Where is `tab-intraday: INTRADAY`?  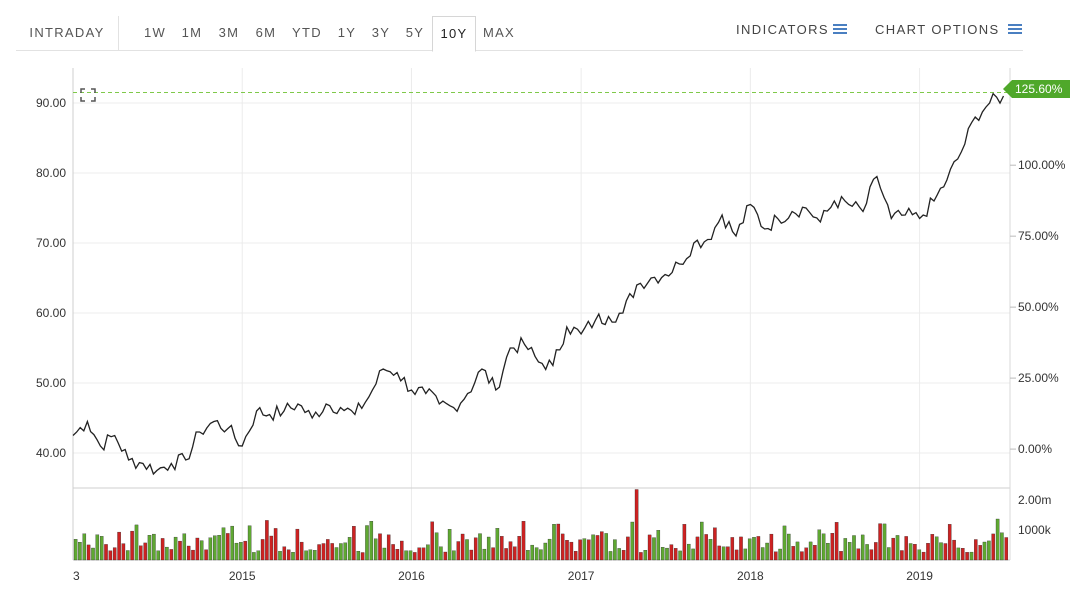 tab-intraday: INTRADAY is located at coordinates (67, 33).